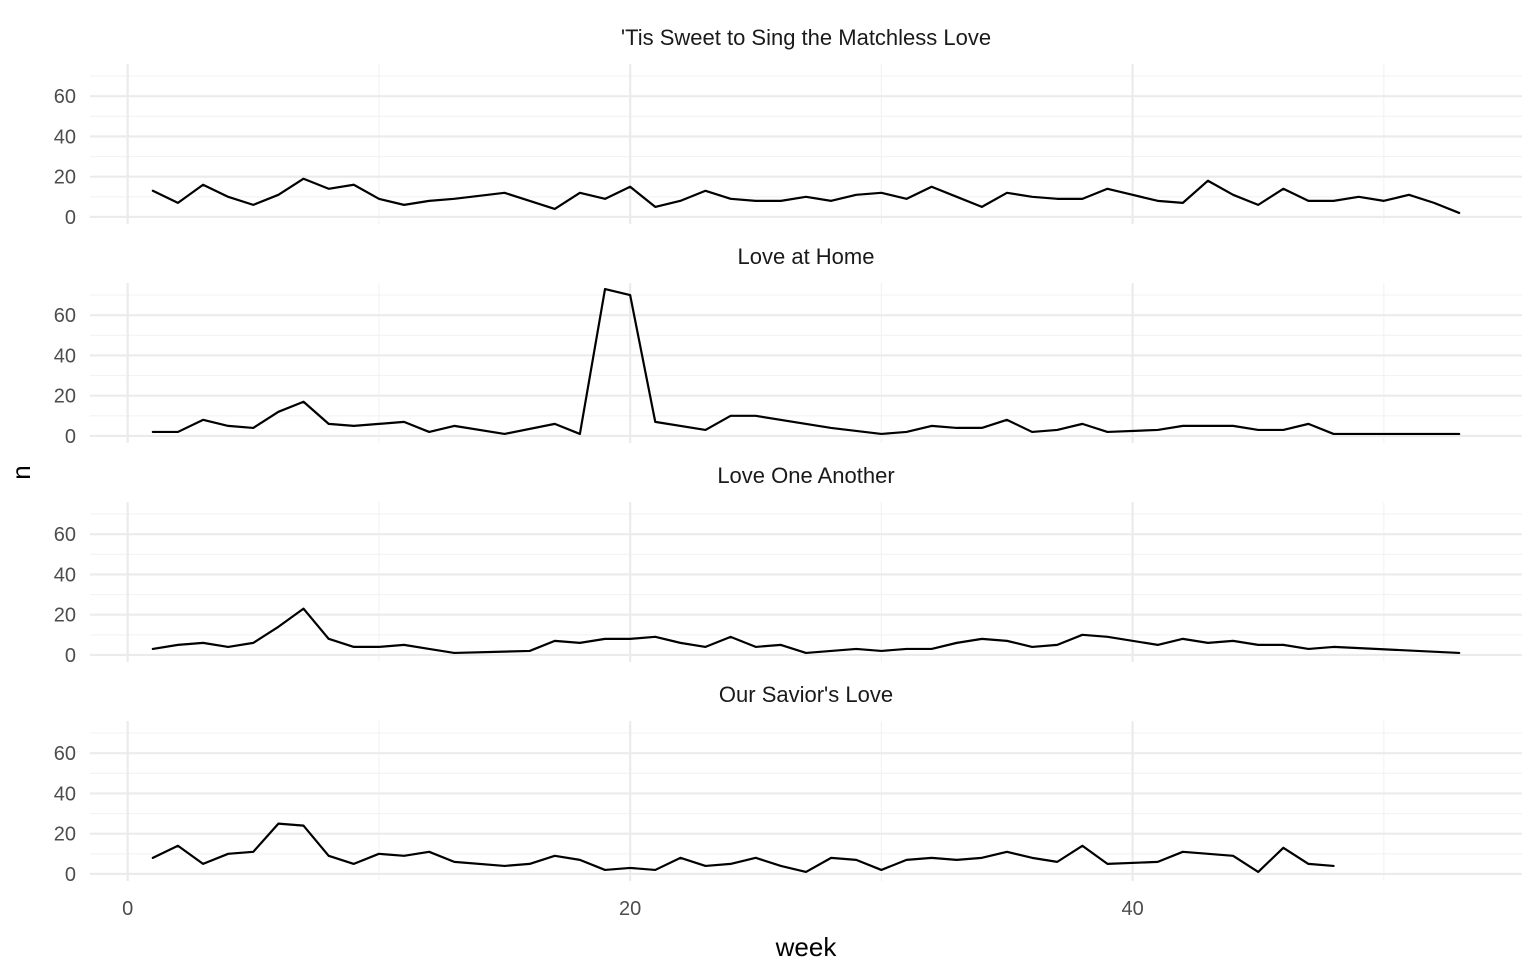 Image resolution: width=1536 pixels, height=960 pixels. Describe the element at coordinates (127, 909) in the screenshot. I see `x-tick-label: 0` at that location.